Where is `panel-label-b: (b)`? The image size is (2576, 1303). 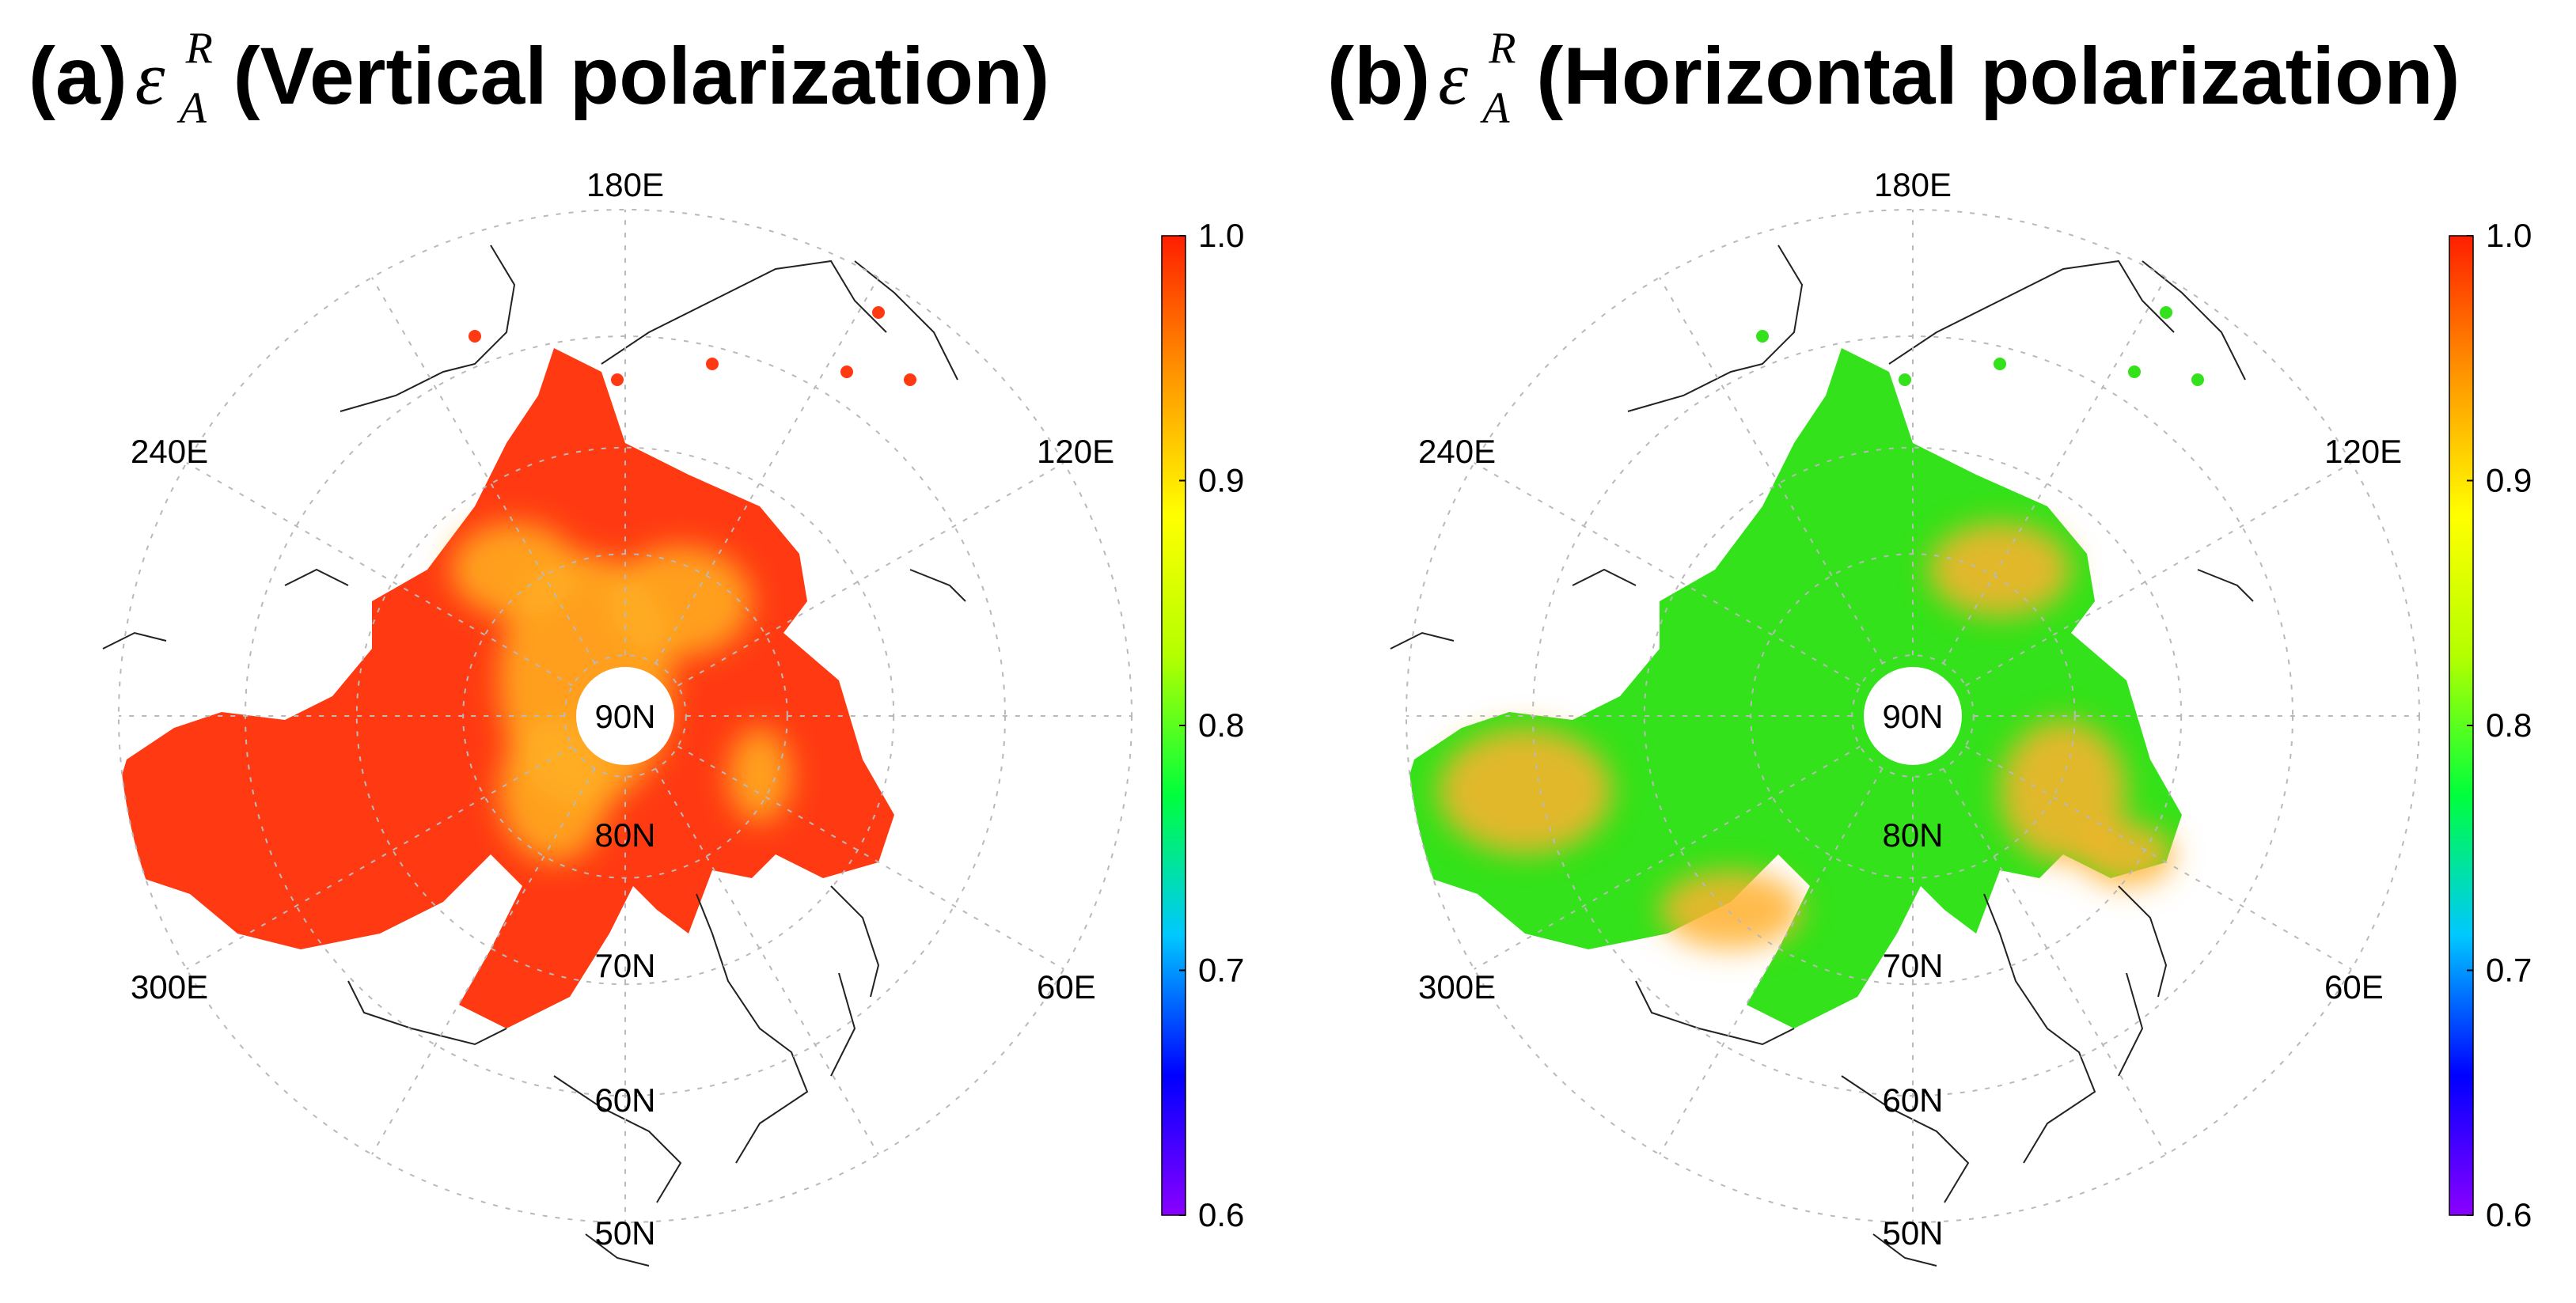 panel-label-b: (b) is located at coordinates (1379, 76).